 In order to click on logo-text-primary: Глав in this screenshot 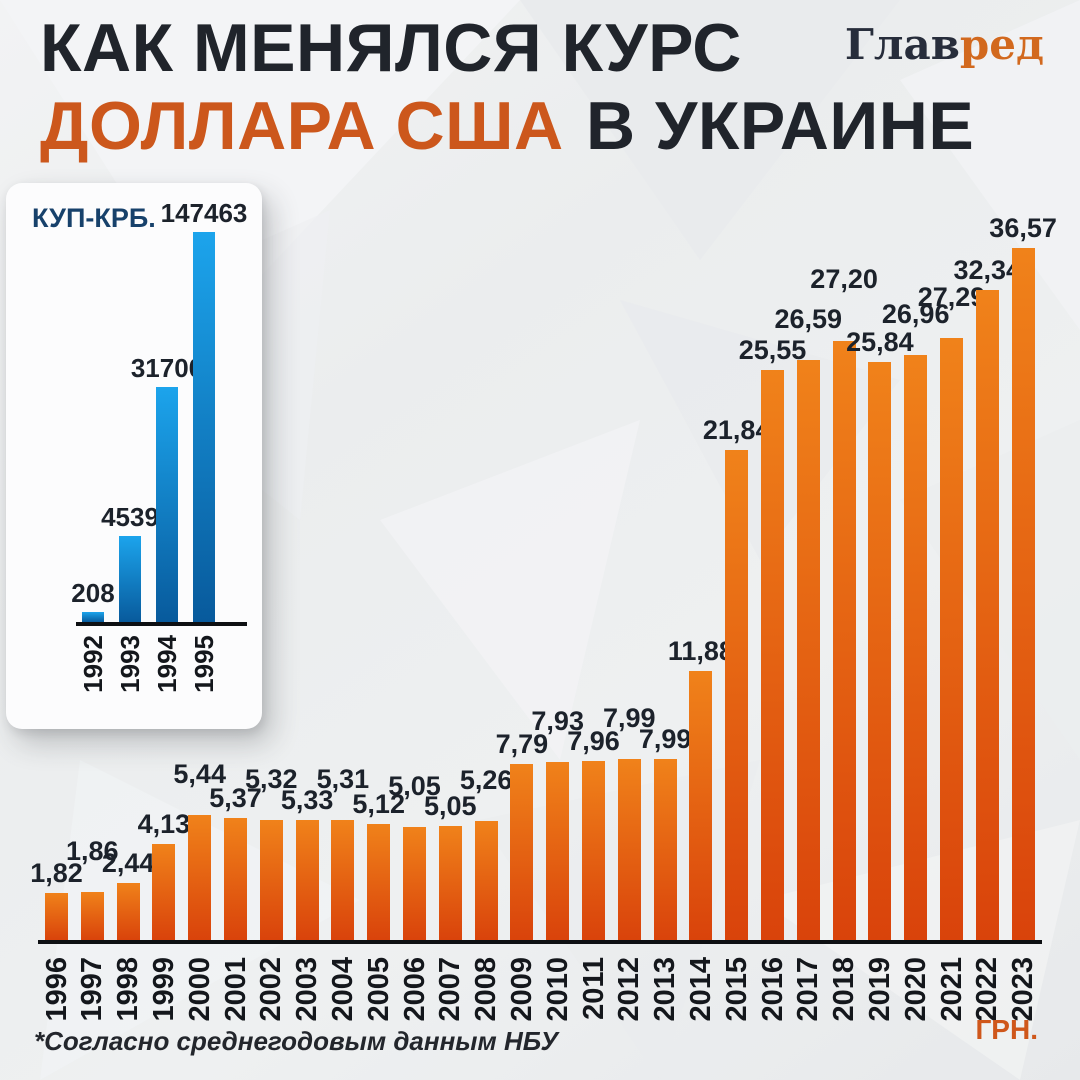, I will do `click(902, 44)`.